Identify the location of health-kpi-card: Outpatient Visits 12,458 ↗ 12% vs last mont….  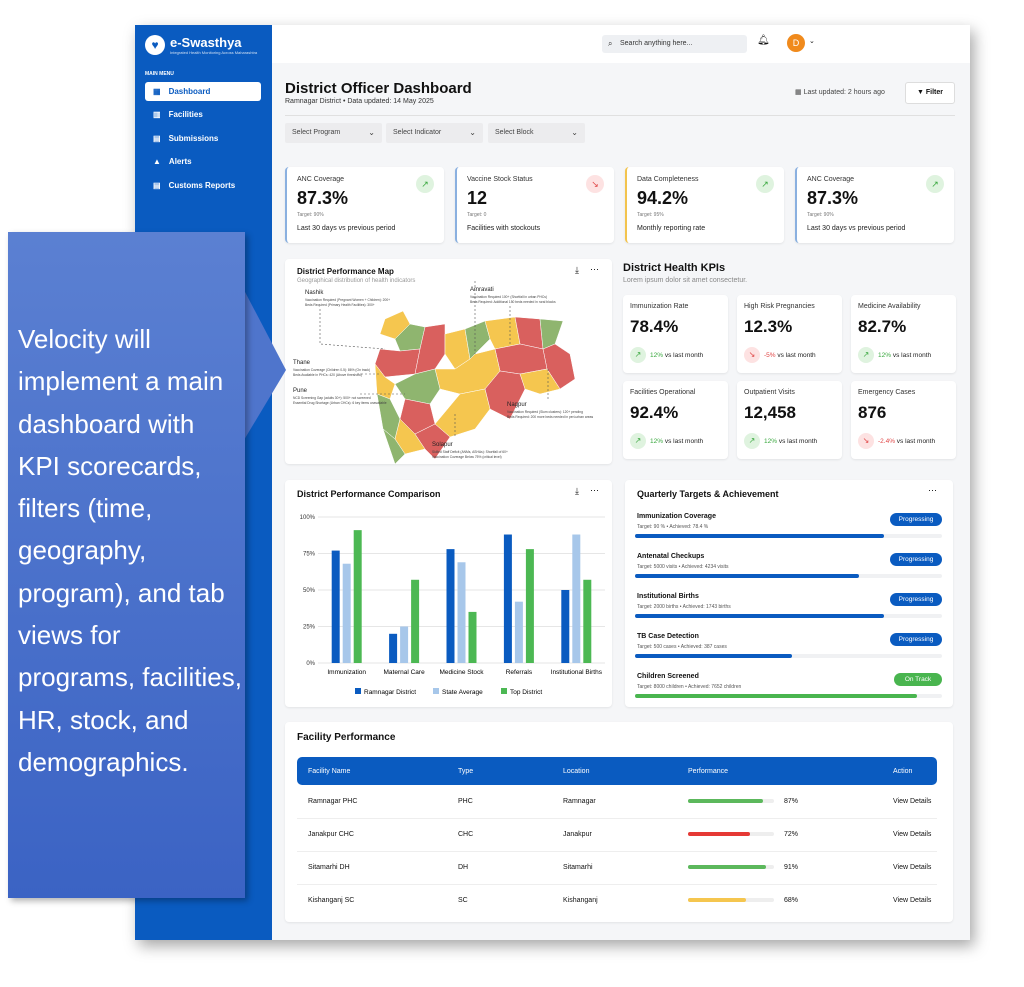
(789, 420).